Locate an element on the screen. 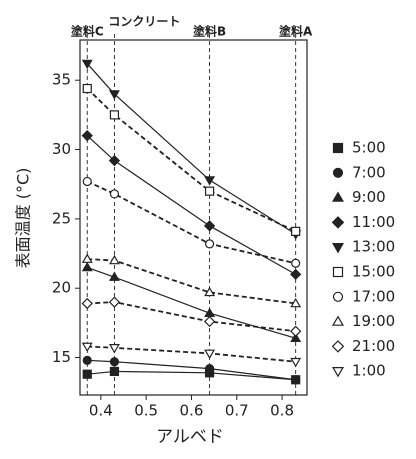 This screenshot has height=459, width=416. legend-label: 9:00 is located at coordinates (369, 197).